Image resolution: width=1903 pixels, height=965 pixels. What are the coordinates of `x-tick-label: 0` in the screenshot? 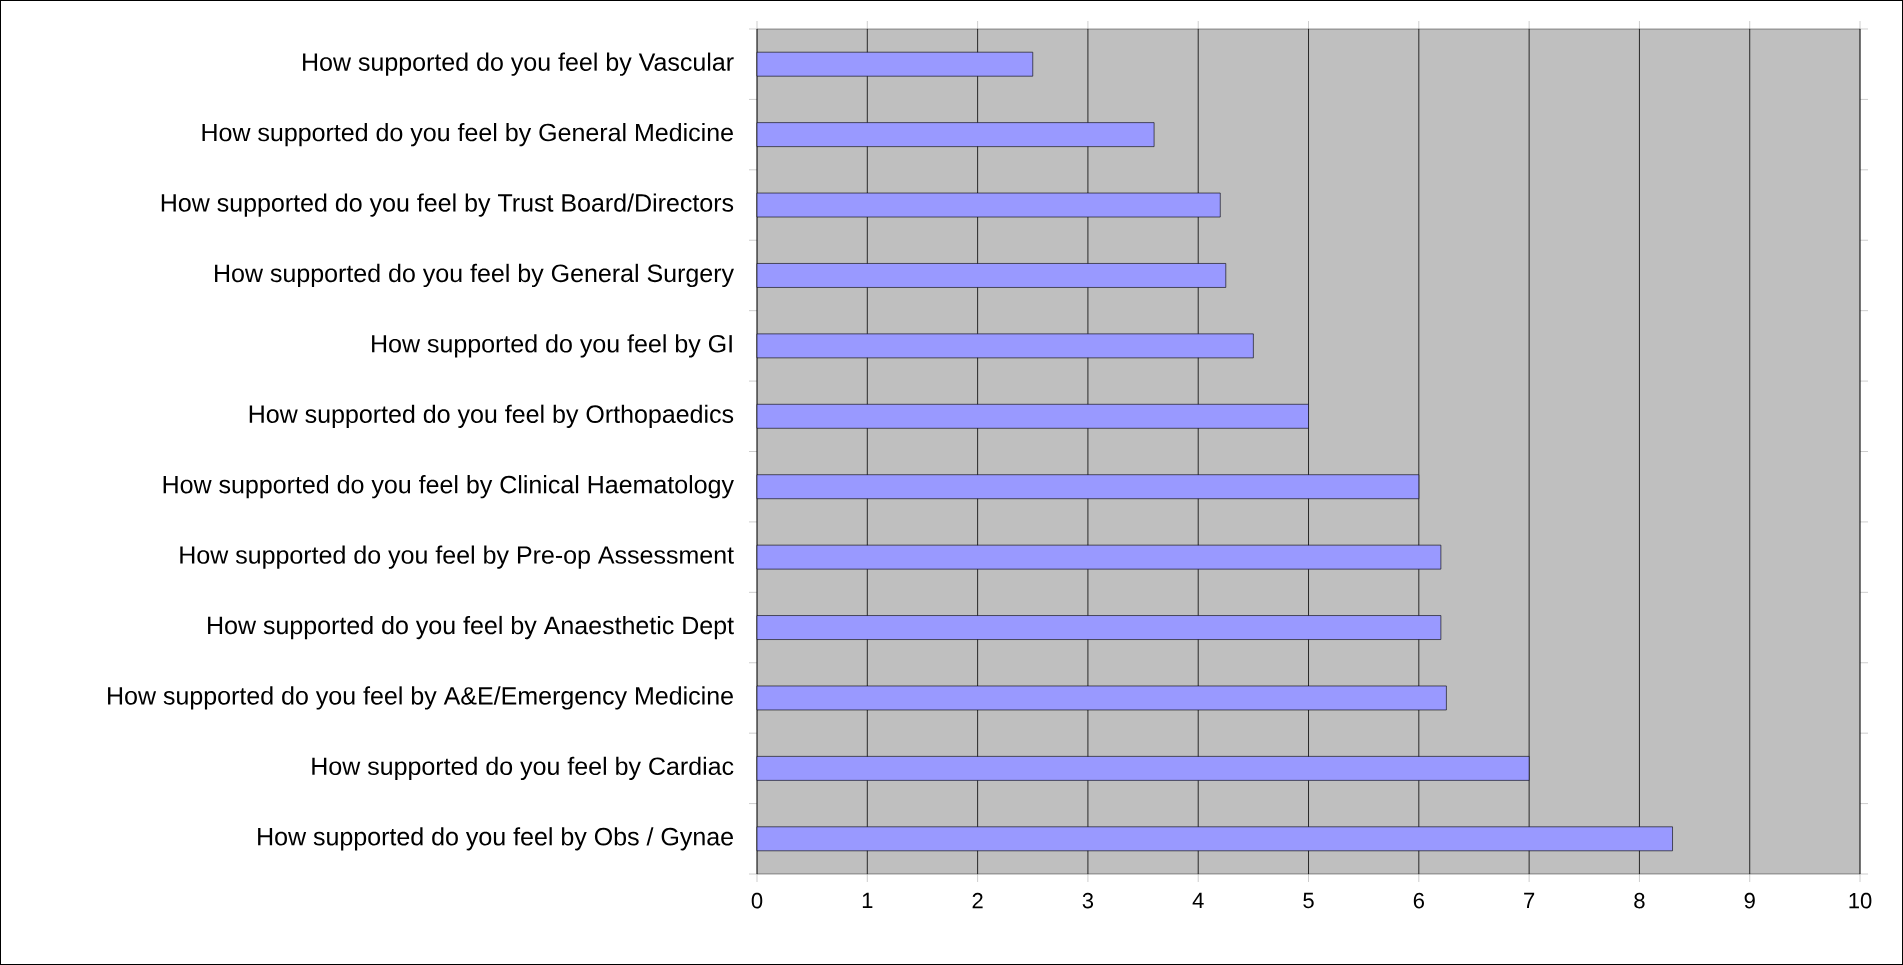 It's located at (757, 900).